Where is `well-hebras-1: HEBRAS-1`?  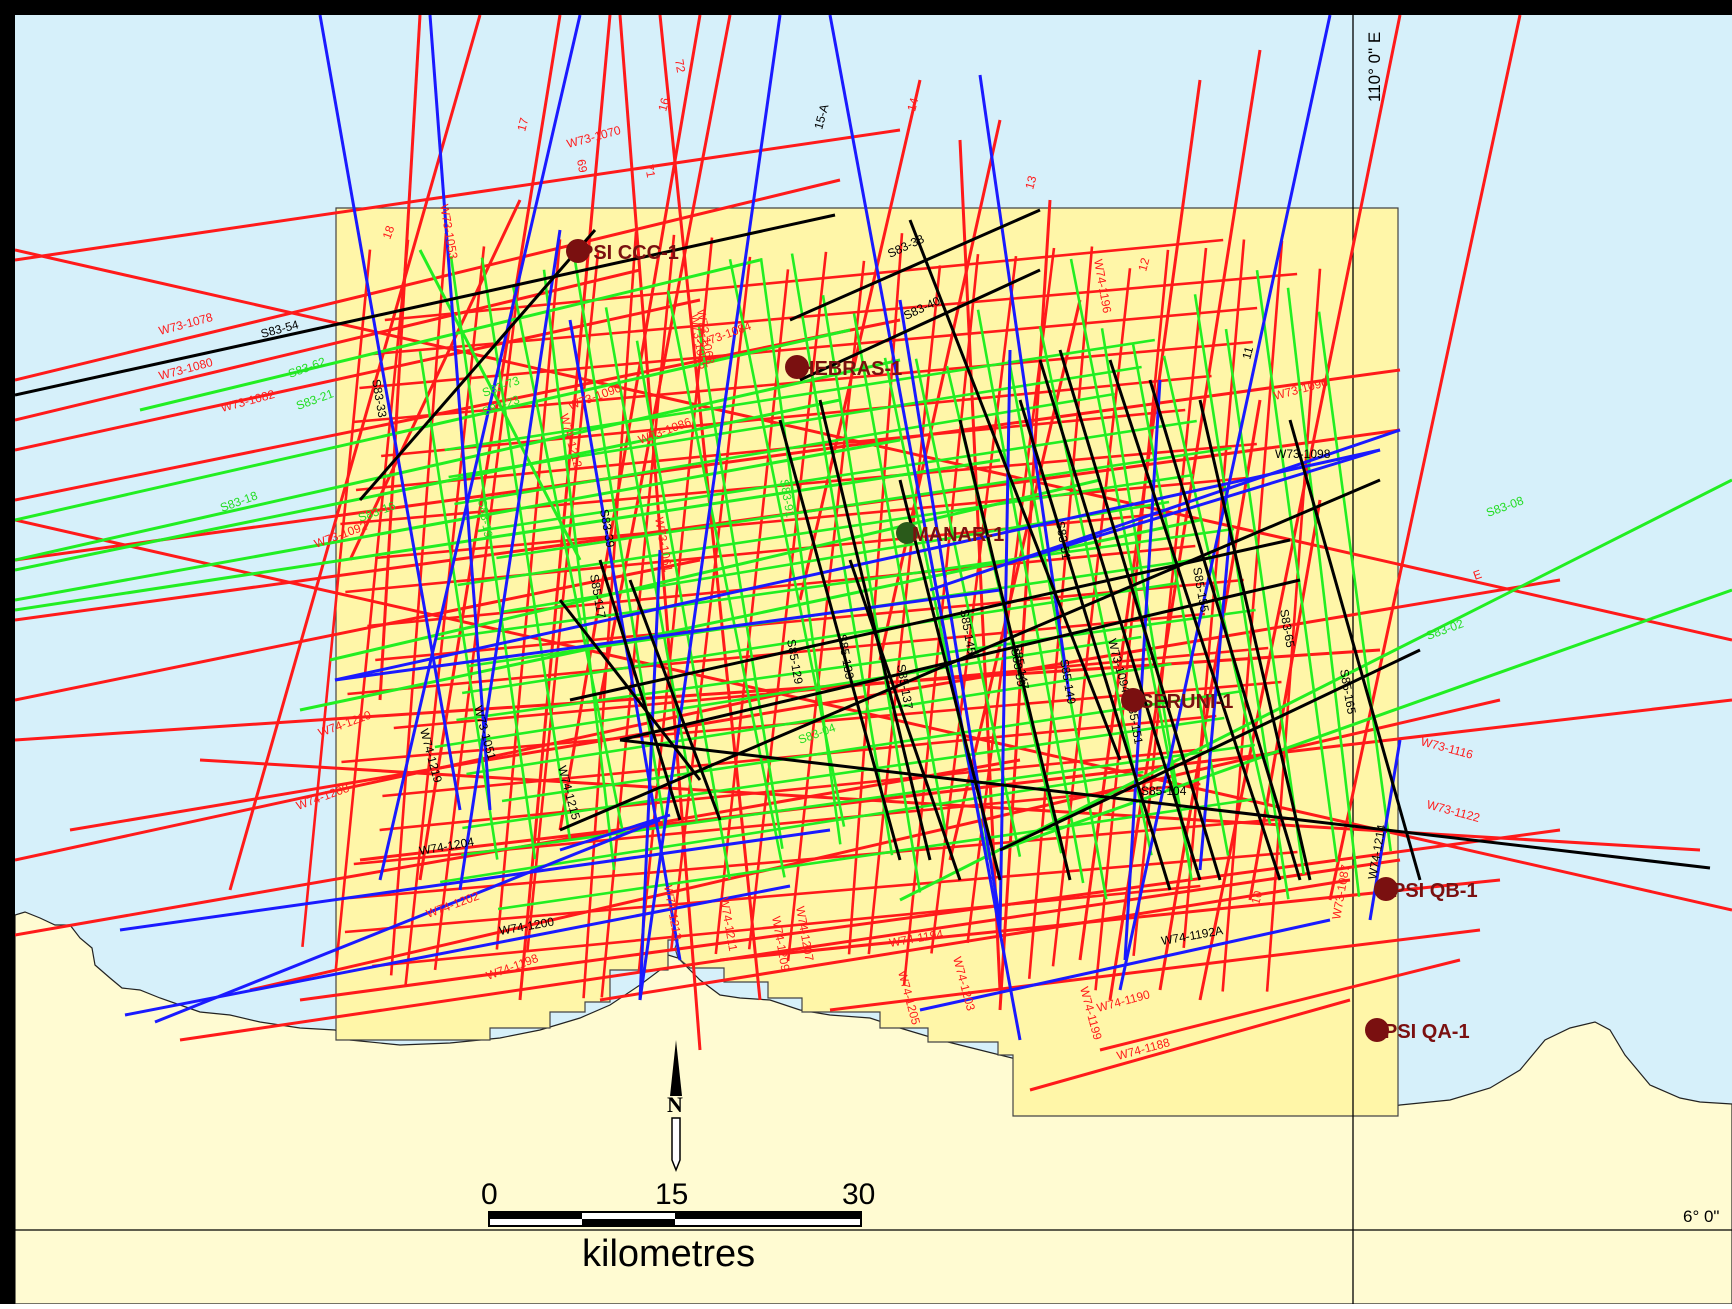 well-hebras-1: HEBRAS-1 is located at coordinates (843, 367).